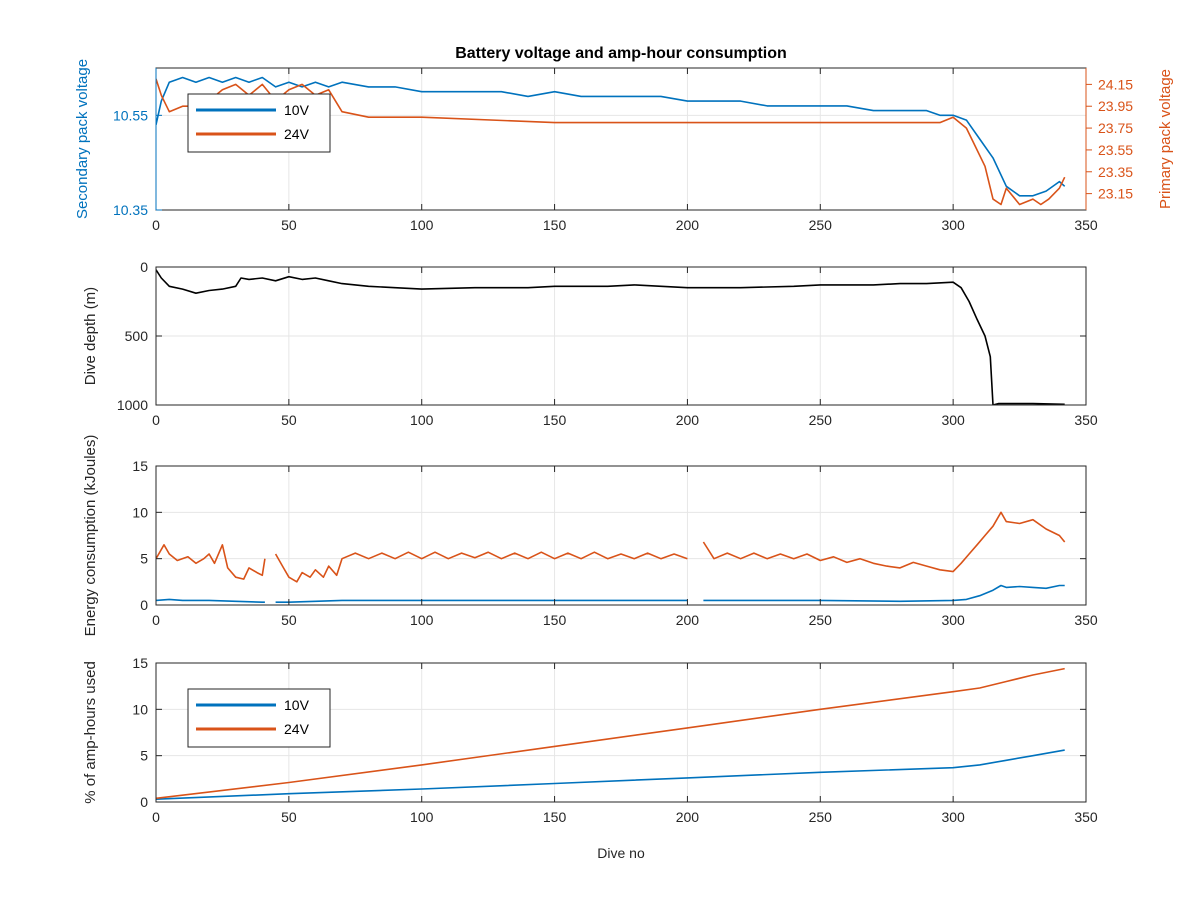  I want to click on y-tick-label-right: 24.15, so click(1115, 84).